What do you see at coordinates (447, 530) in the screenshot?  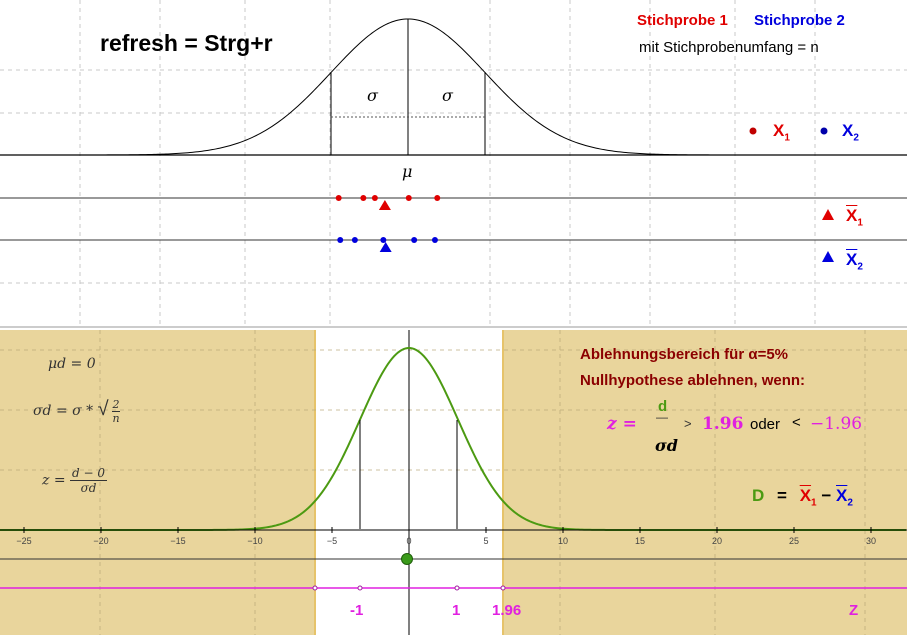 I see `x-axis-ticks` at bounding box center [447, 530].